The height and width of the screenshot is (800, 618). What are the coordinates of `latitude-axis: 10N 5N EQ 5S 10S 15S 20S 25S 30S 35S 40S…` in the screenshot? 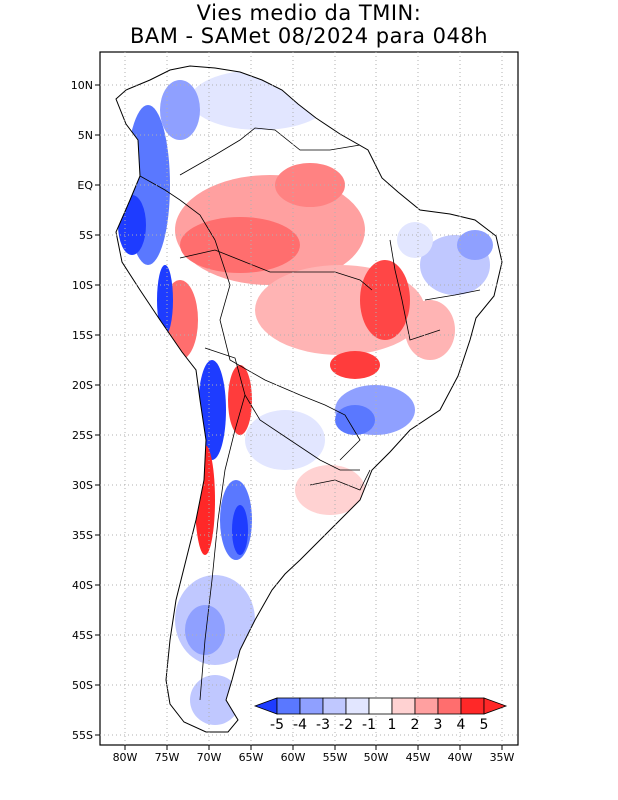 It's located at (85, 410).